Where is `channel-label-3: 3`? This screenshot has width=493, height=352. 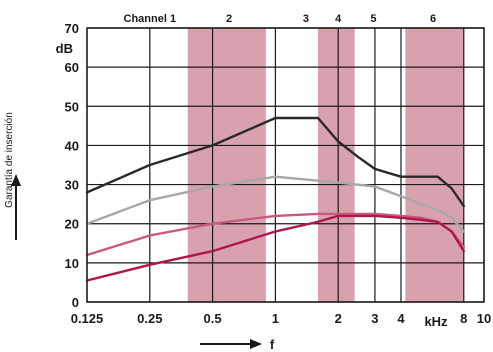
channel-label-3: 3 is located at coordinates (306, 19).